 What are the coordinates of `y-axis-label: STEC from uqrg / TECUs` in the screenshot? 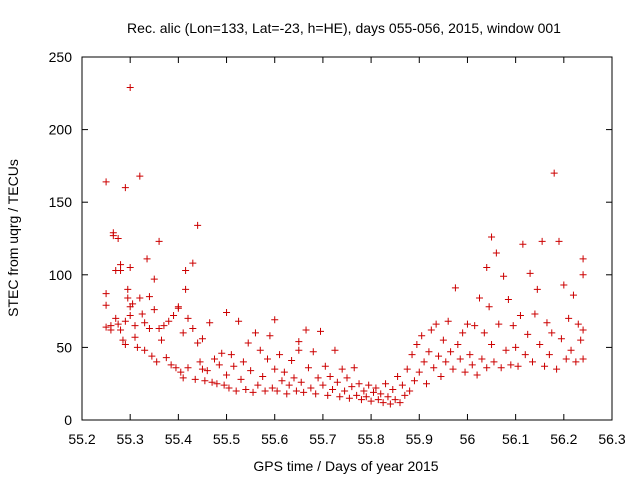 It's located at (13, 238).